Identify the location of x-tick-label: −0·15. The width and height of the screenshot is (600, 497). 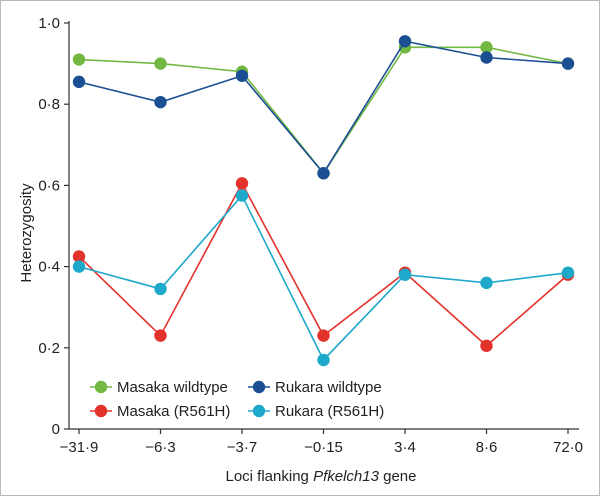
(323, 447).